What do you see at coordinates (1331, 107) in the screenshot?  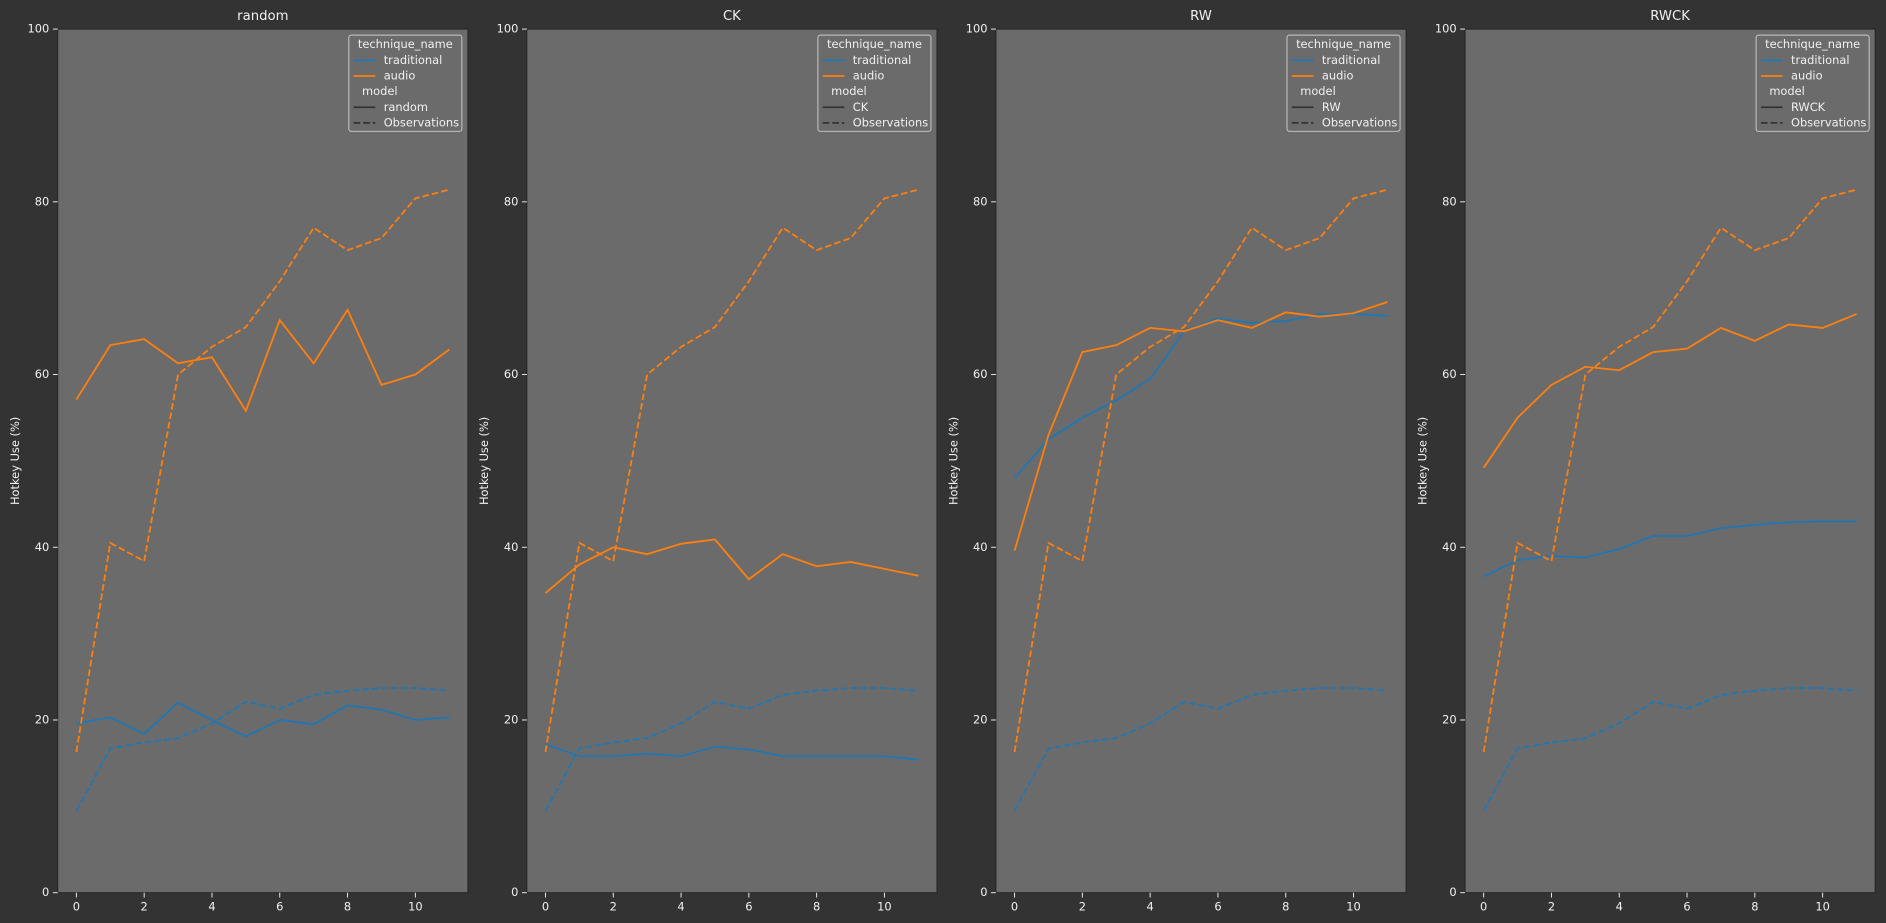 I see `legend-label: RW` at bounding box center [1331, 107].